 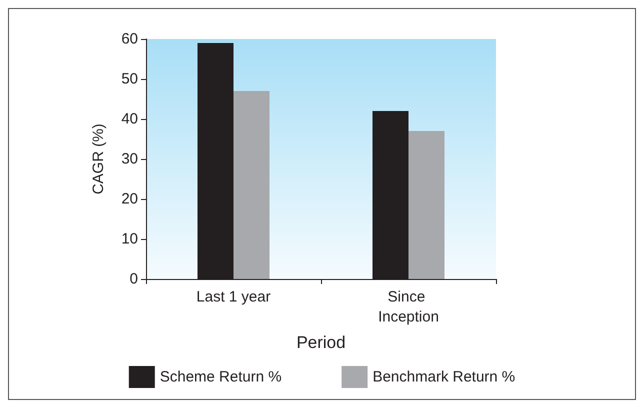 What do you see at coordinates (129, 159) in the screenshot?
I see `y-tick-label: 30` at bounding box center [129, 159].